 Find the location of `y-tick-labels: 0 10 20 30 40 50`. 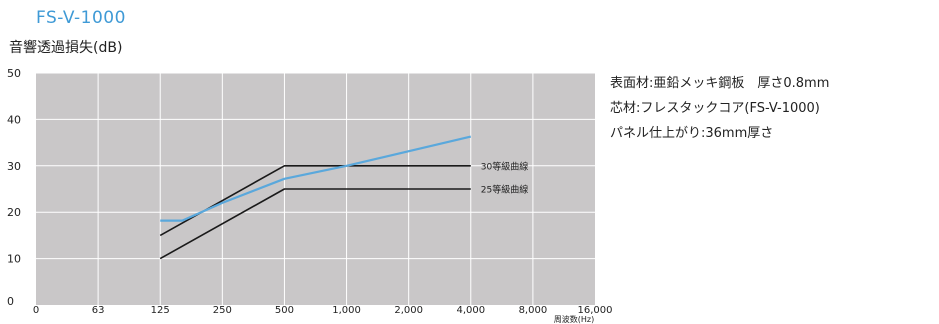

y-tick-labels: 0 10 20 30 40 50 is located at coordinates (14, 187).